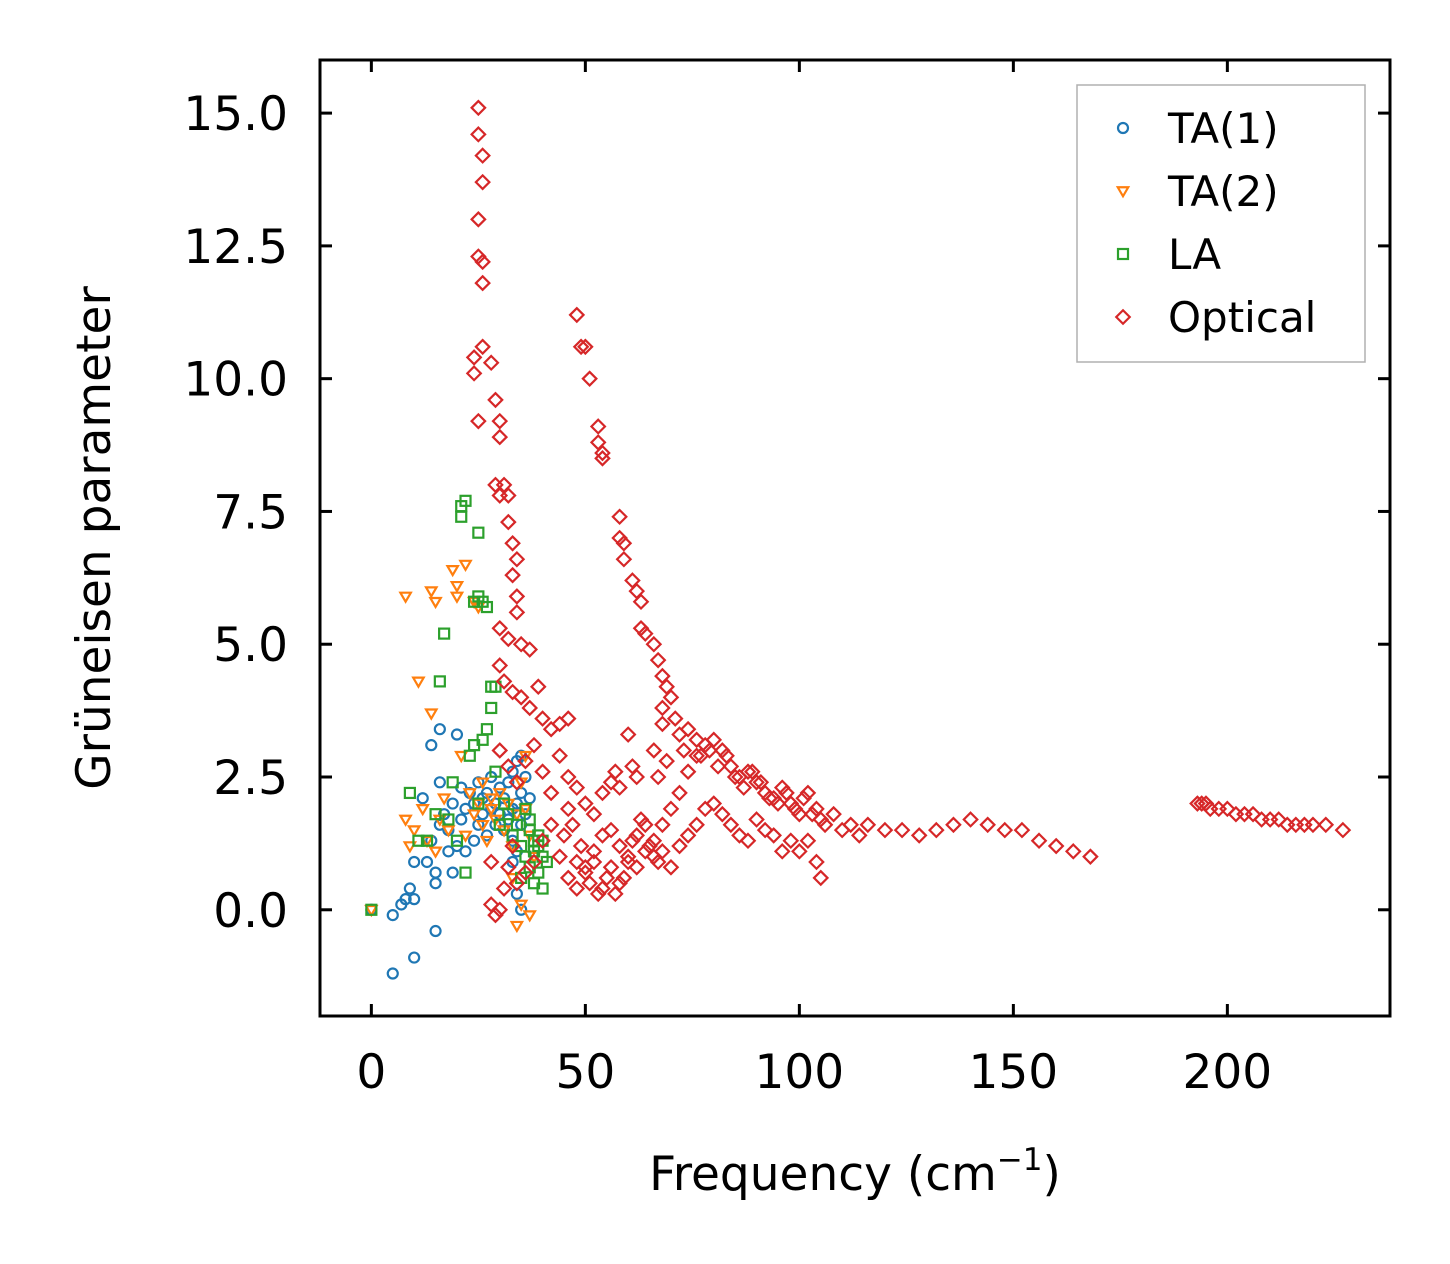 The image size is (1450, 1264). I want to click on legend-entry: TA(1), so click(1197, 128).